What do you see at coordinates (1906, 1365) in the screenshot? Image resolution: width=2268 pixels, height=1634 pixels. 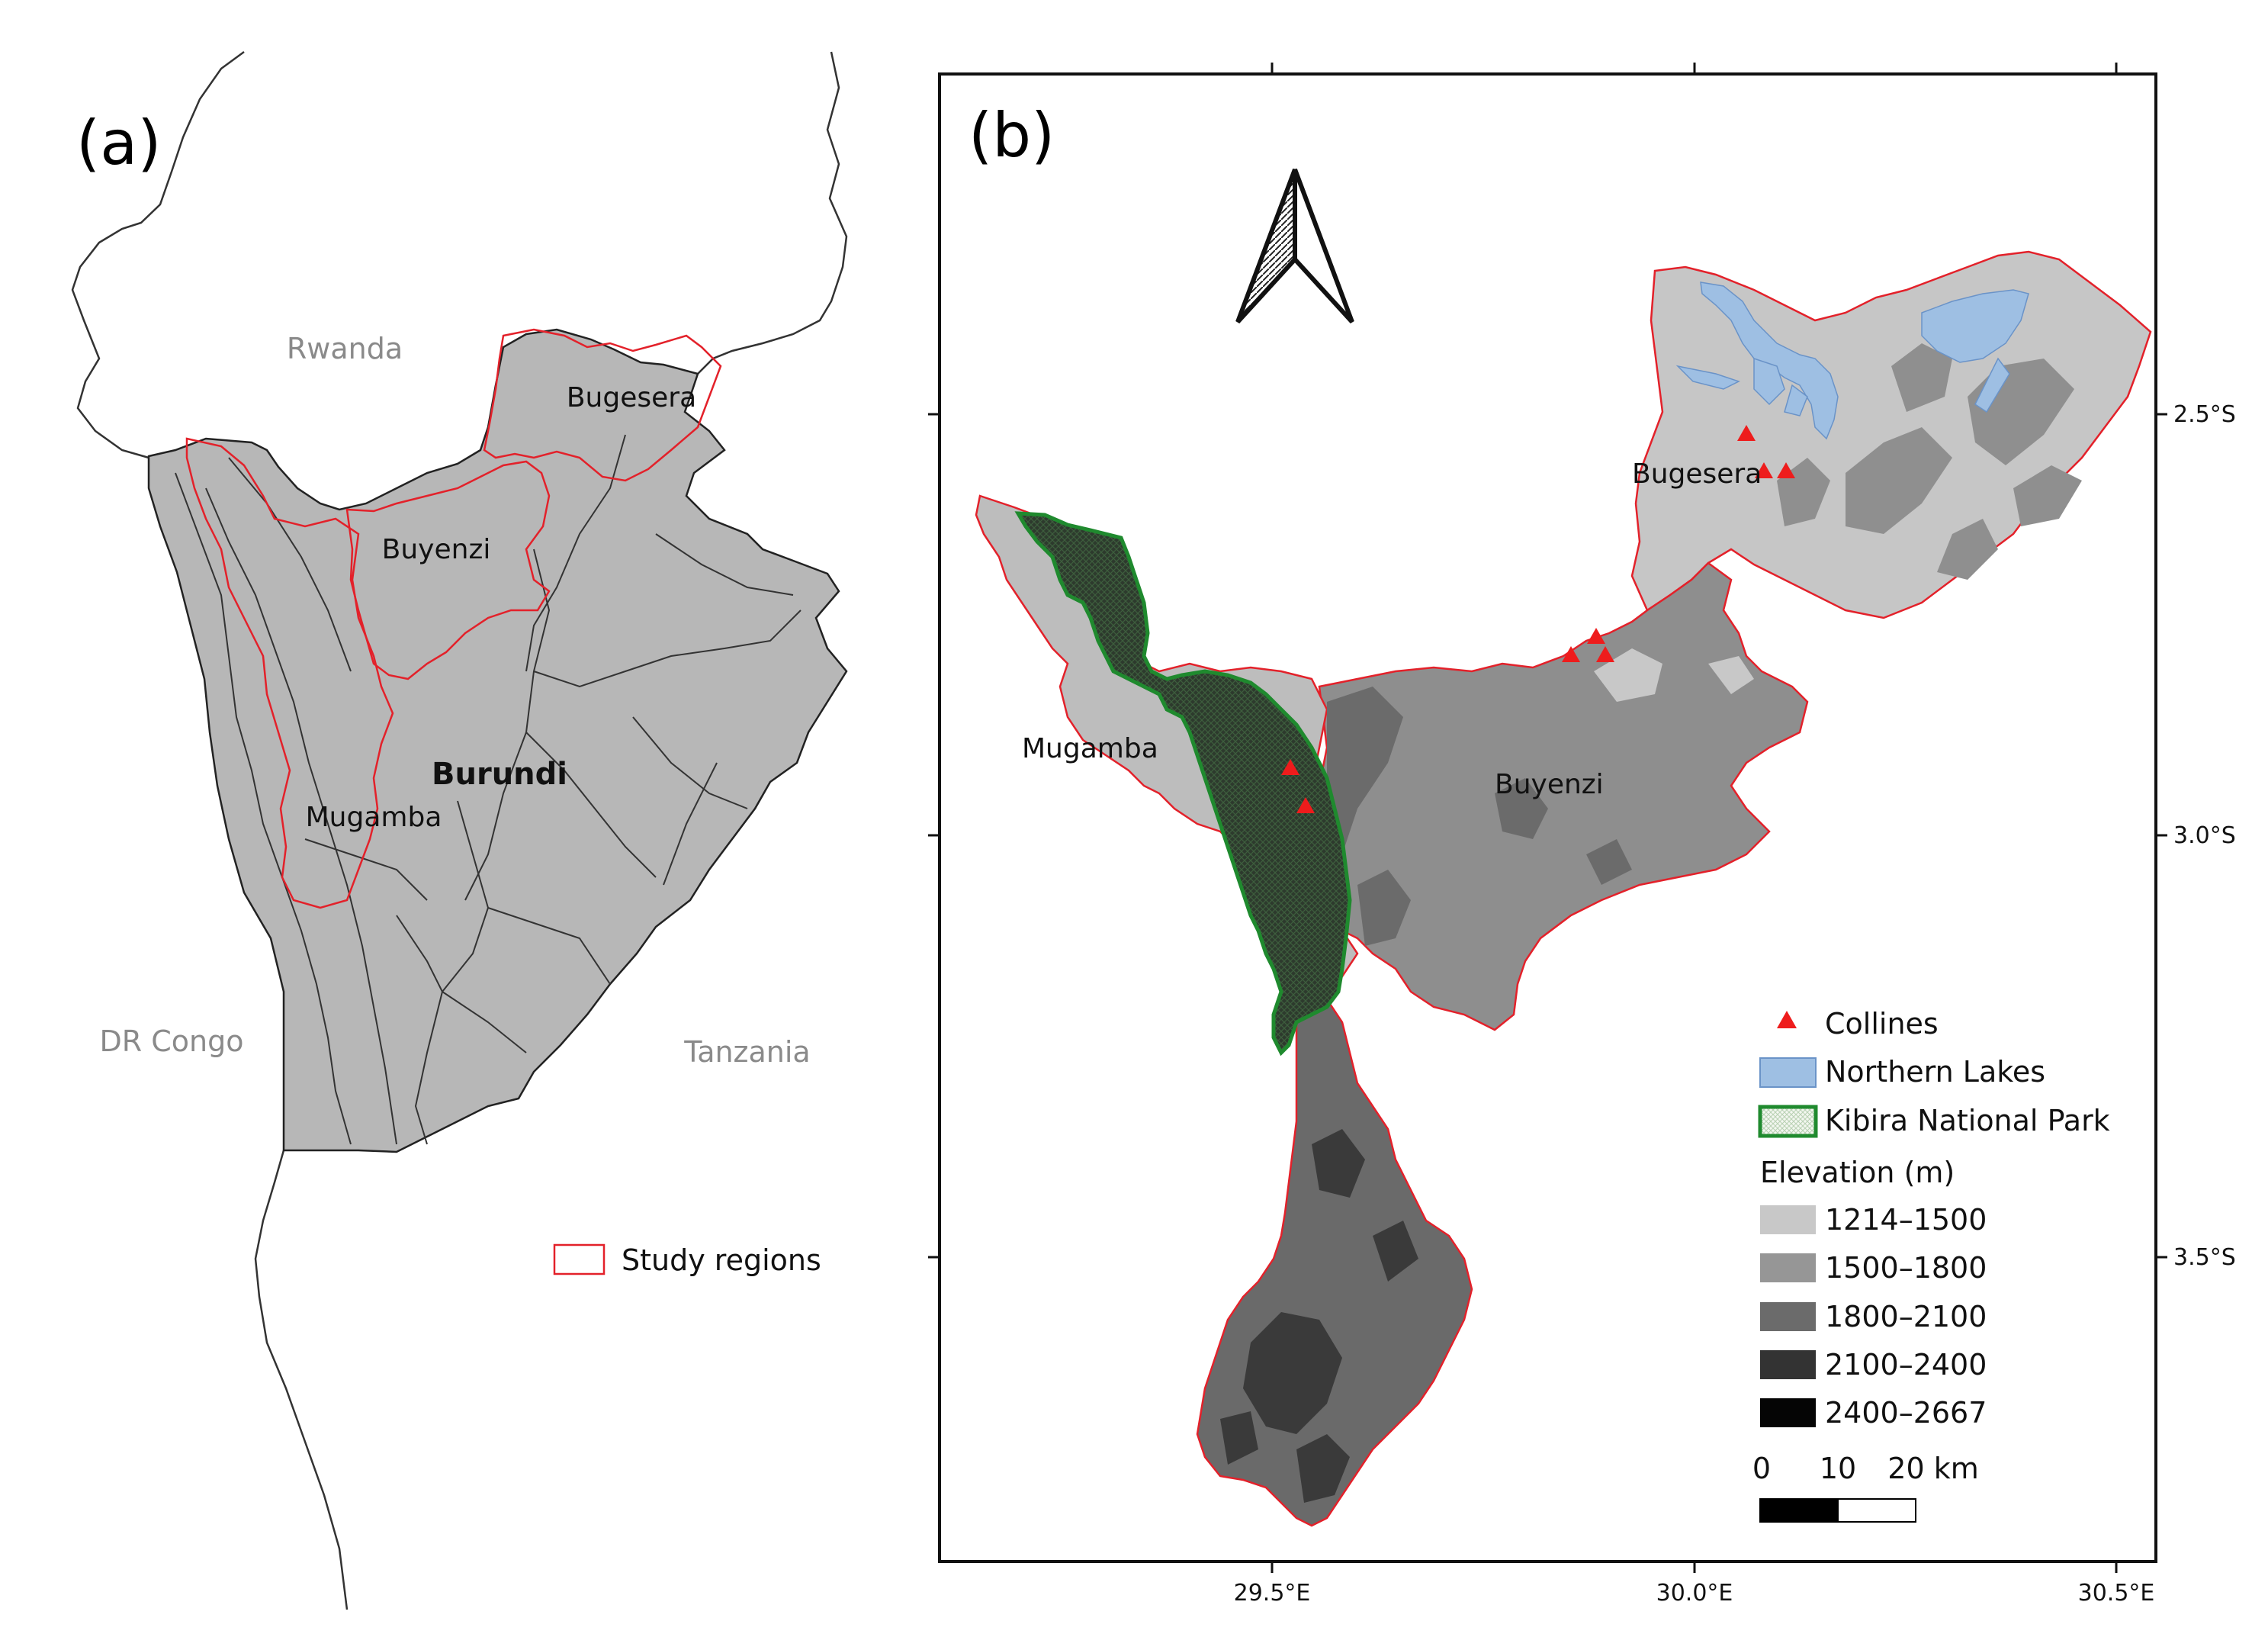 I see `elevation-class-label-4: 2100–2400` at bounding box center [1906, 1365].